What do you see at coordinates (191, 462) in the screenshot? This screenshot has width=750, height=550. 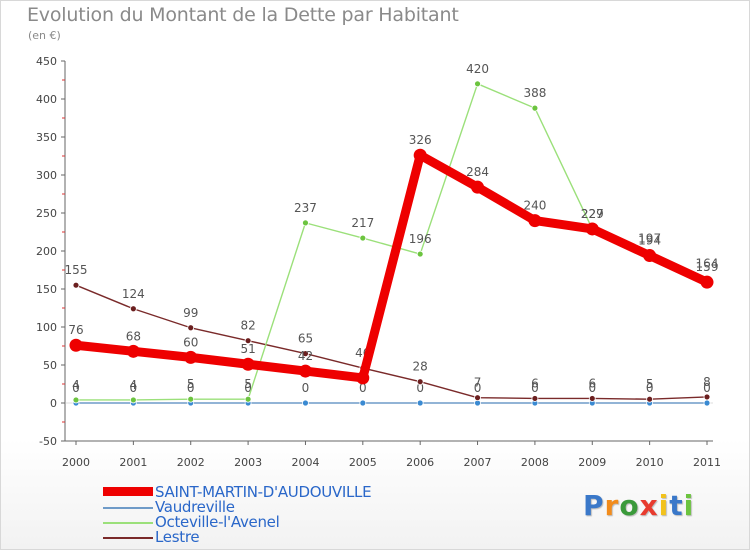 I see `x-tick-label: 2002` at bounding box center [191, 462].